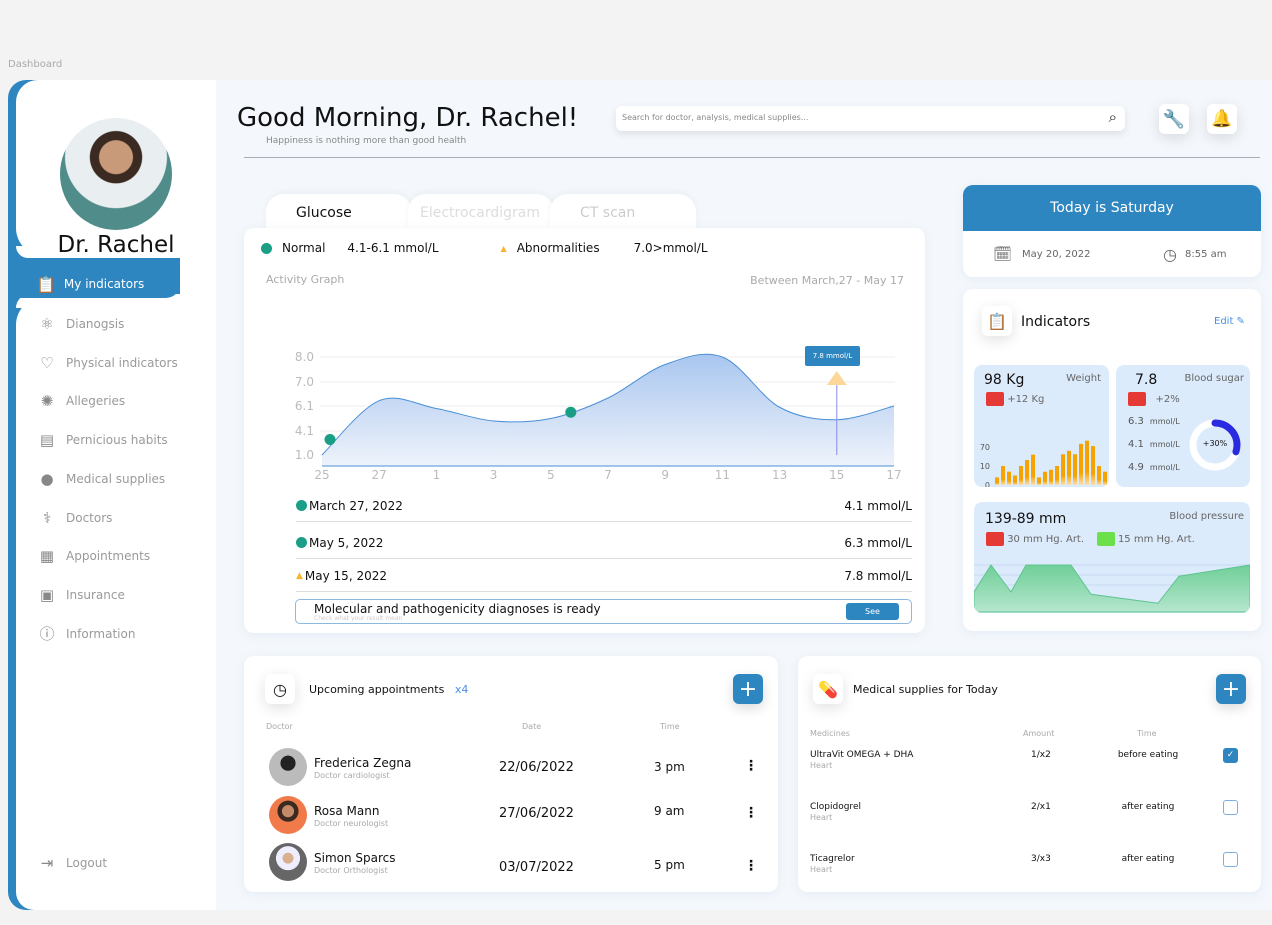 The image size is (1272, 925). What do you see at coordinates (47, 634) in the screenshot?
I see `info-icon: ⓘ` at bounding box center [47, 634].